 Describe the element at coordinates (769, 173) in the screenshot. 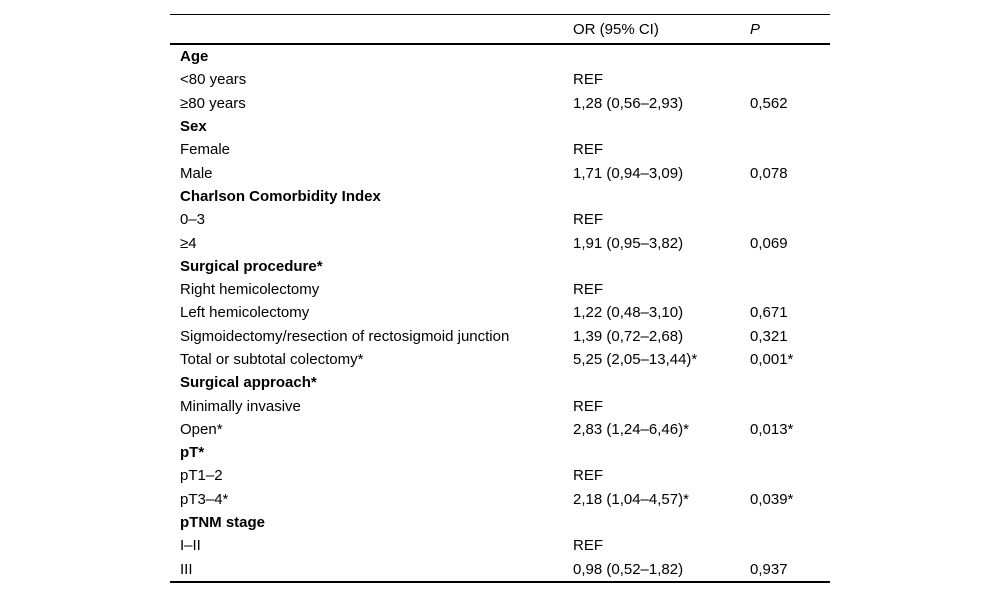

I see `cell-p-value: 0,078` at that location.